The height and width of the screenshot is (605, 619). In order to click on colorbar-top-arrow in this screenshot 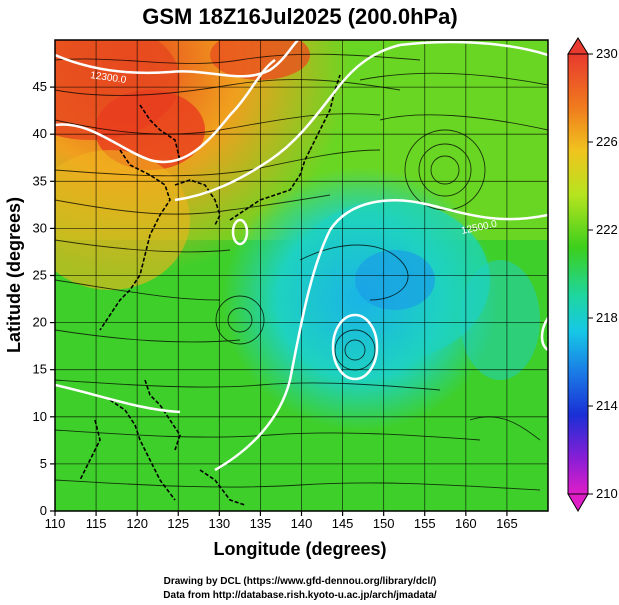, I will do `click(578, 46)`.